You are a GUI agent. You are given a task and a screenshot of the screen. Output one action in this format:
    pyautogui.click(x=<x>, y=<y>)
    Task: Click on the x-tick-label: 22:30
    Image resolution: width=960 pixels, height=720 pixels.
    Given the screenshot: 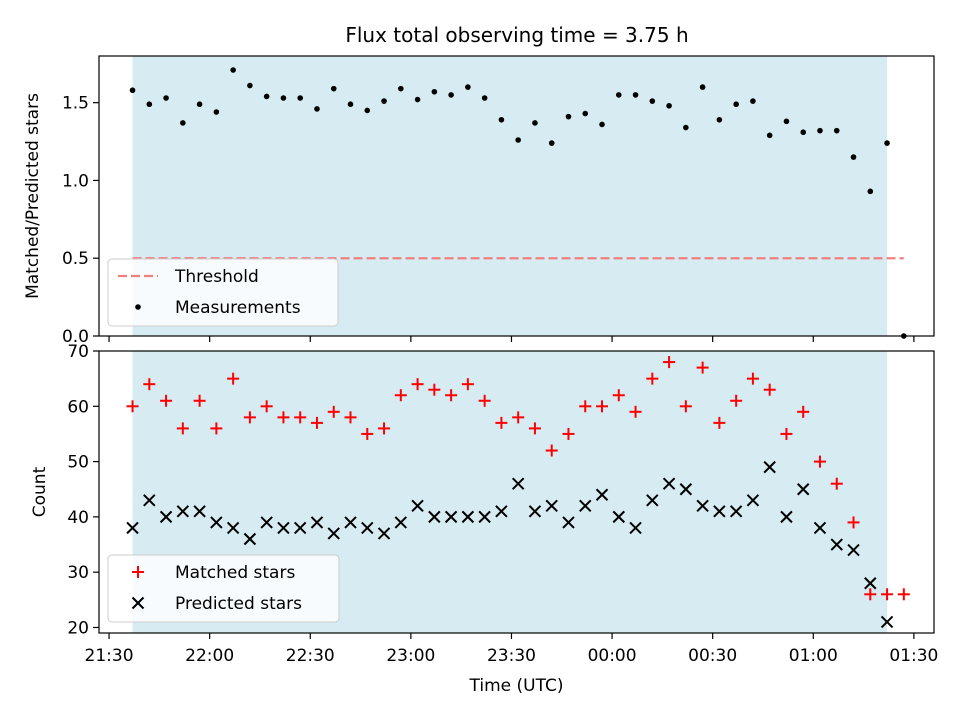 What is the action you would take?
    pyautogui.click(x=310, y=656)
    